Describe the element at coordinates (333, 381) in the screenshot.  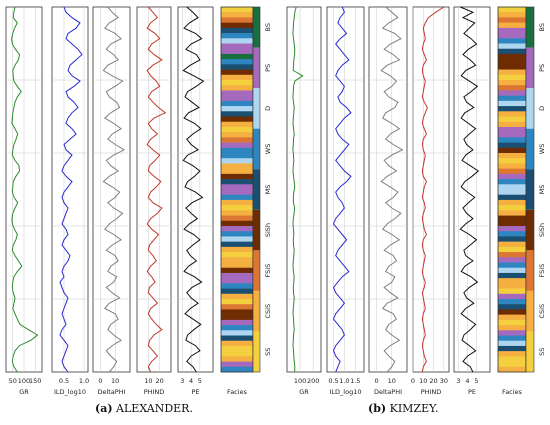
I see `tick-label: 0.5` at that location.